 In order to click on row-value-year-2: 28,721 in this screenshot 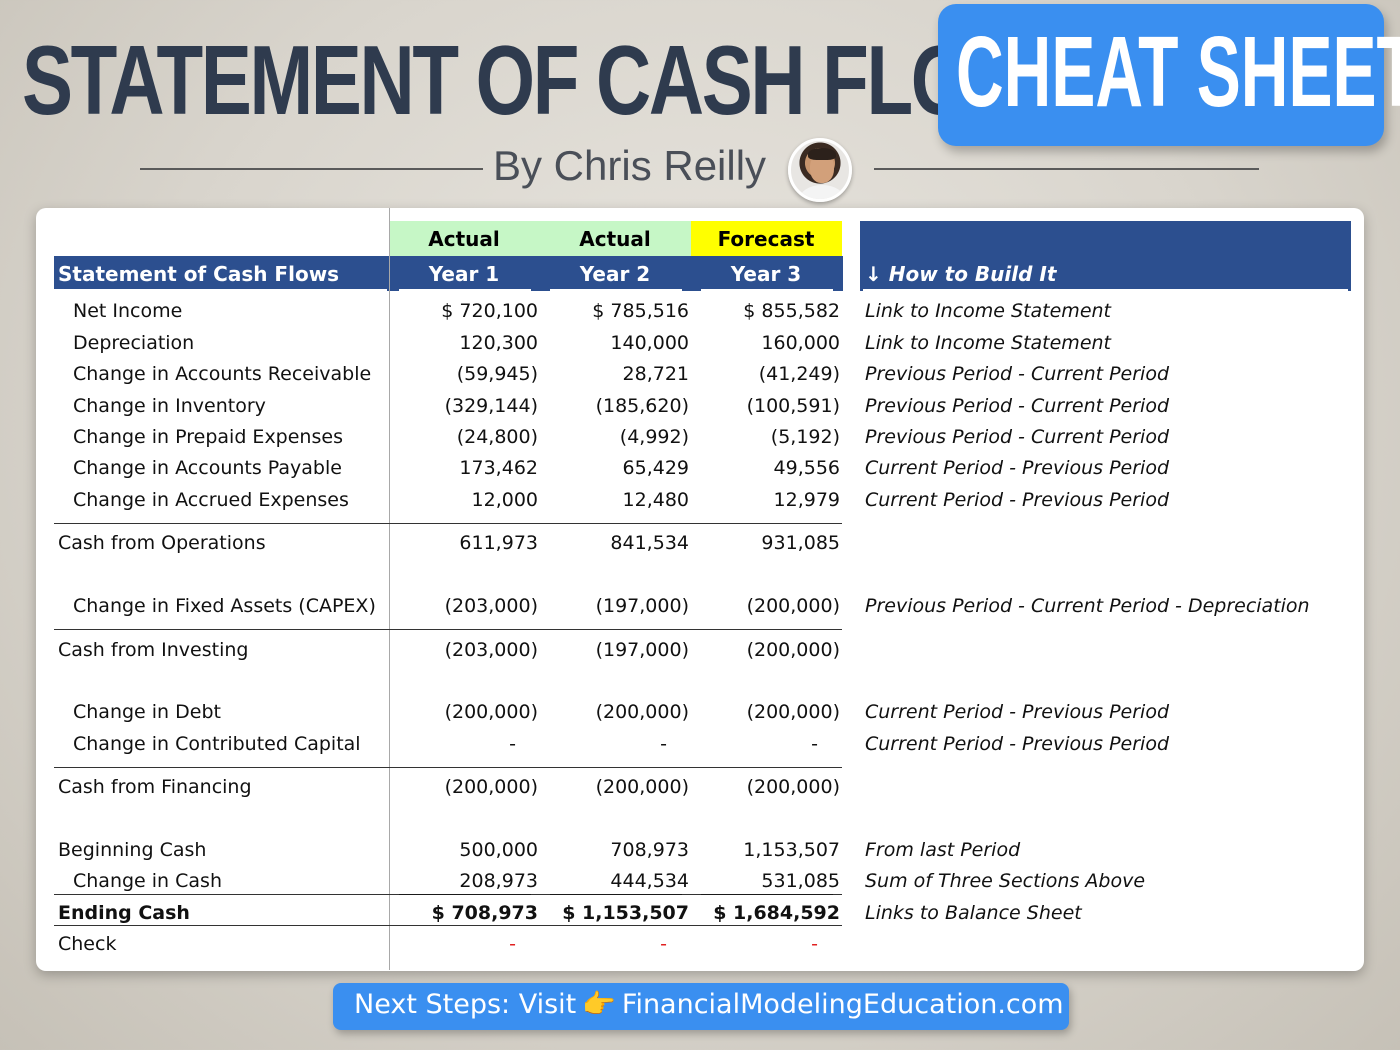, I will do `click(655, 374)`.